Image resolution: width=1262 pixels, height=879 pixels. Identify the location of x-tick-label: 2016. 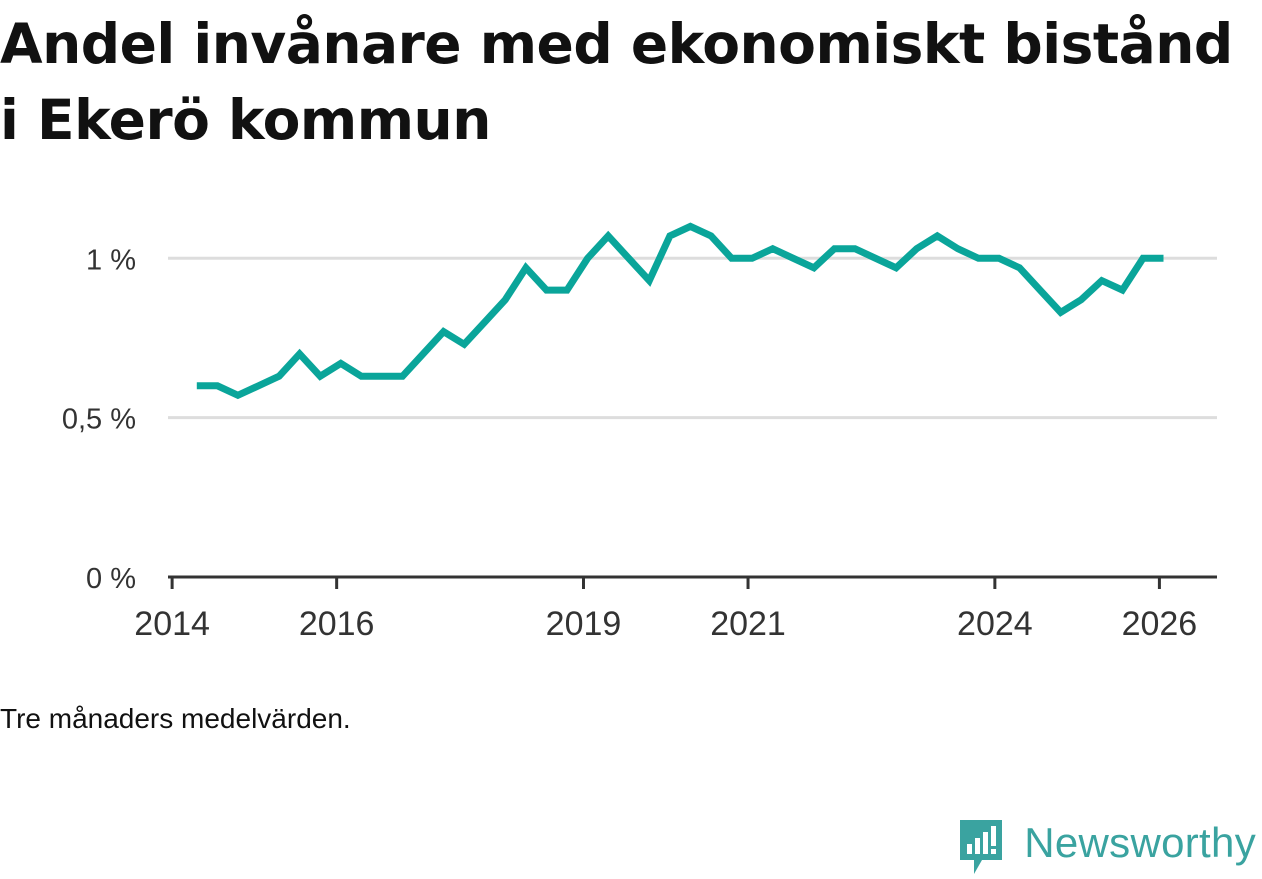
(337, 624).